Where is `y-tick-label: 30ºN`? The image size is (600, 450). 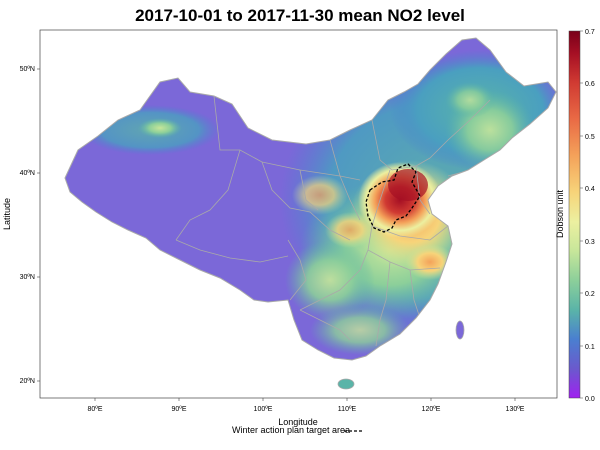 y-tick-label: 30ºN is located at coordinates (27, 277).